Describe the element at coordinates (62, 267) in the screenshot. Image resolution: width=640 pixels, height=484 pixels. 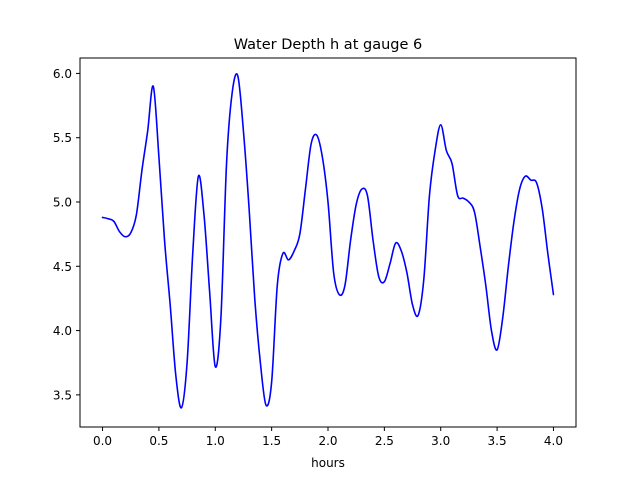
I see `y-tick-label: 4.5` at that location.